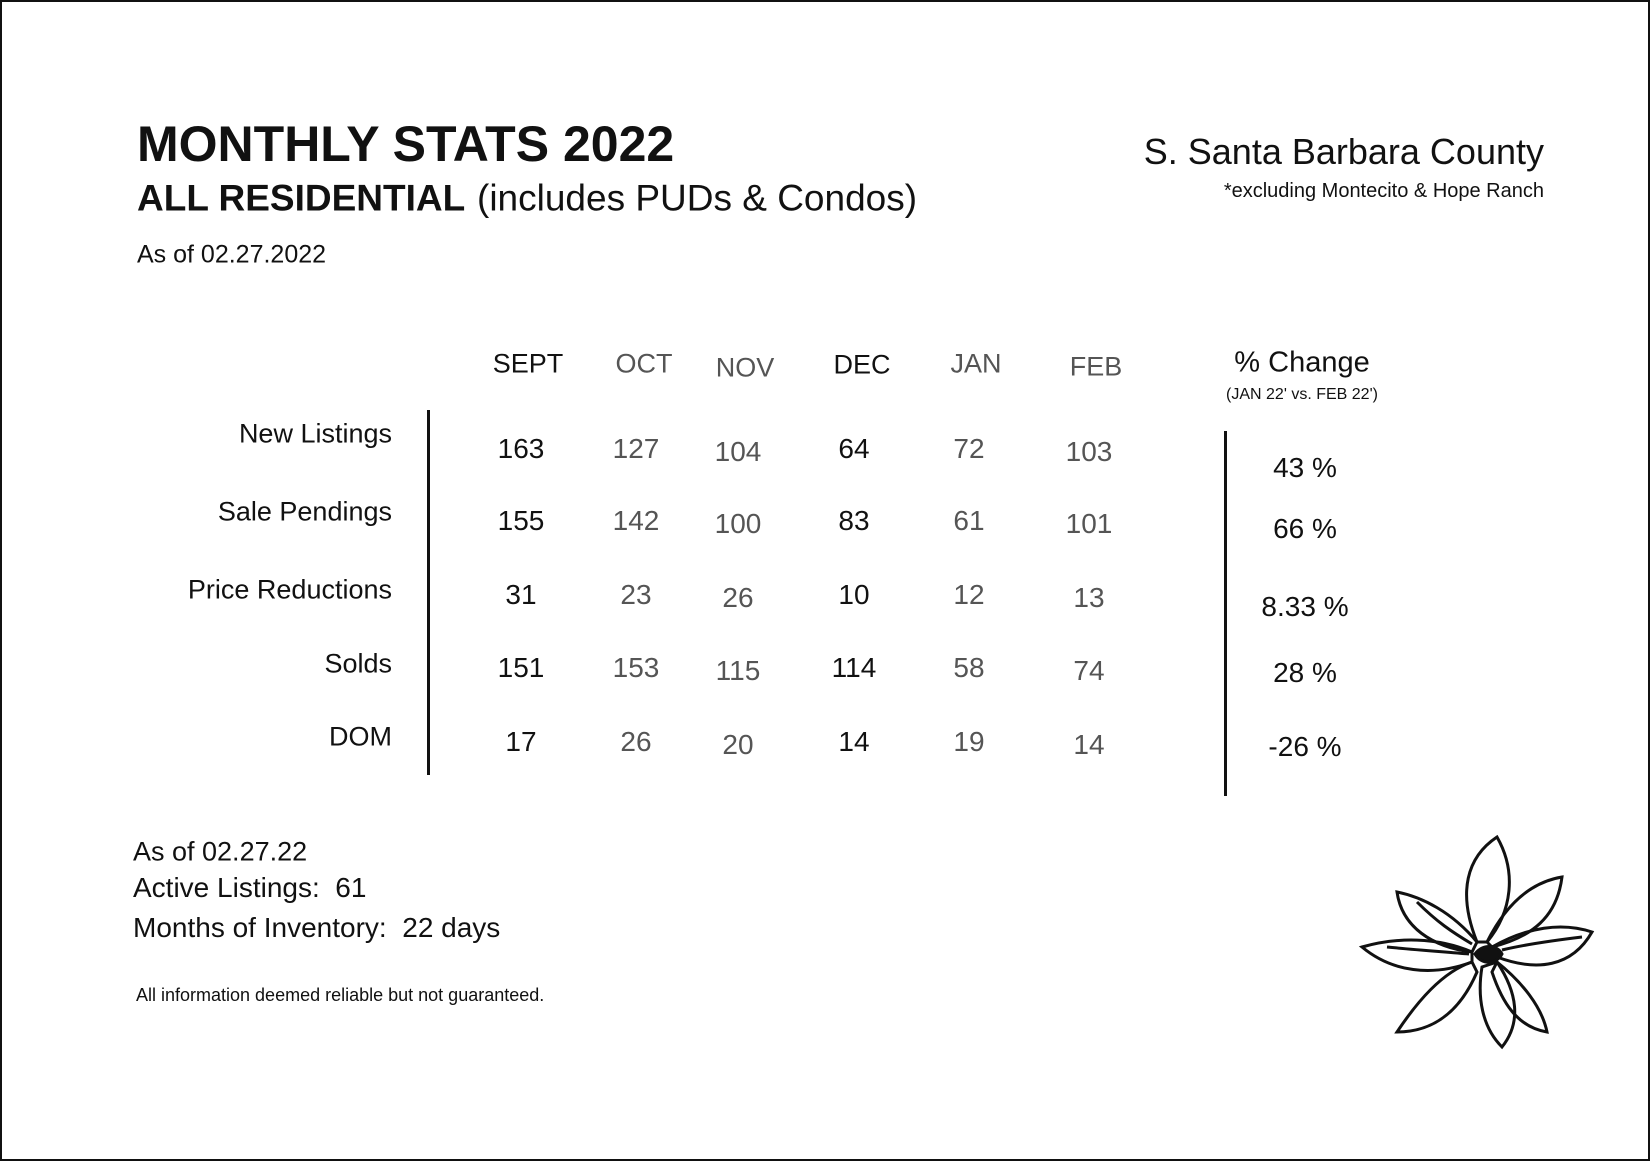  Describe the element at coordinates (745, 367) in the screenshot. I see `column-header: NOV` at that location.